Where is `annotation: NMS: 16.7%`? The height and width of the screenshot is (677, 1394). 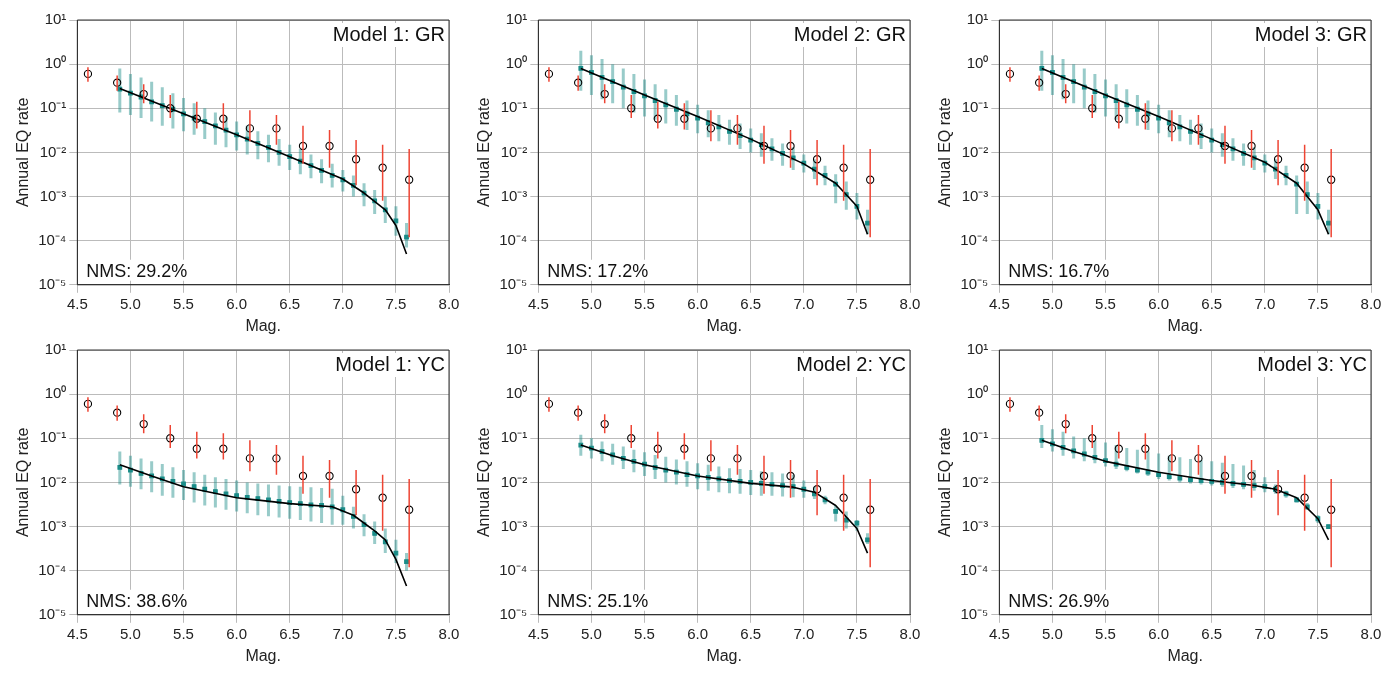 annotation: NMS: 16.7% is located at coordinates (1059, 270).